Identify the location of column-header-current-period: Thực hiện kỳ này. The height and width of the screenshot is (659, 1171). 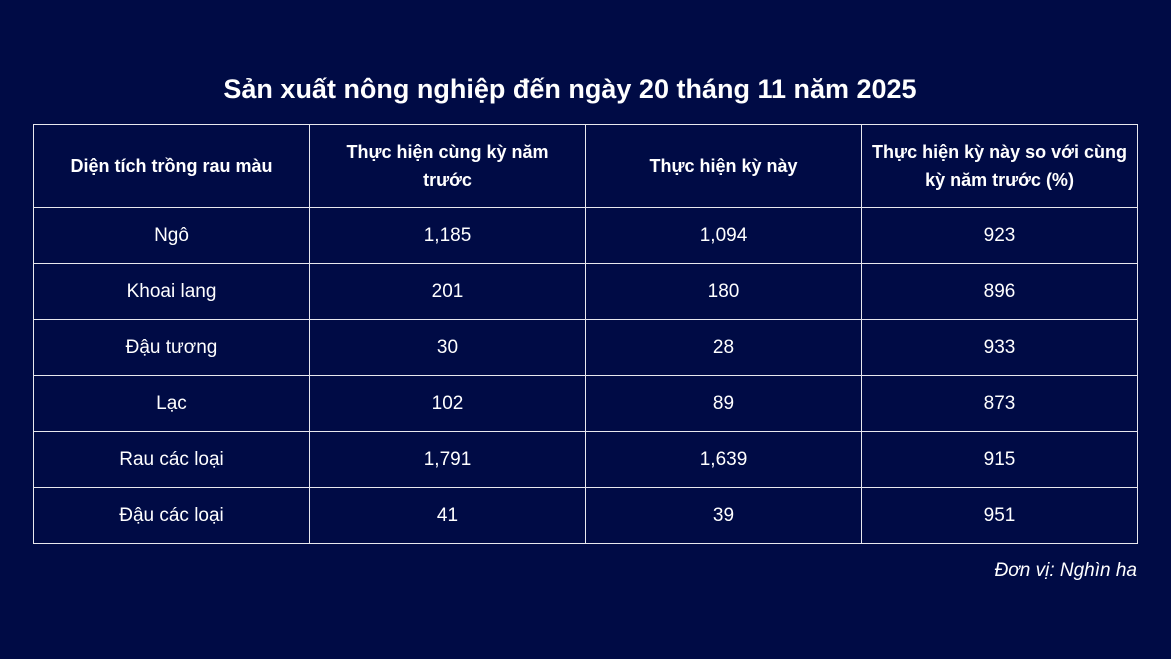
(723, 166).